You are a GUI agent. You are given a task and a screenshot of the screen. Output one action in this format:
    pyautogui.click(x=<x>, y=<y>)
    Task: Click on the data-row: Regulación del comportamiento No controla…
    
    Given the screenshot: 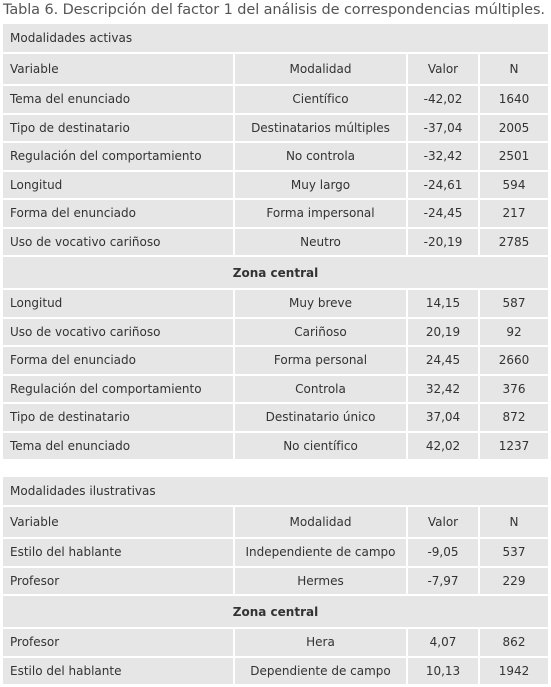 What is the action you would take?
    pyautogui.click(x=275, y=156)
    